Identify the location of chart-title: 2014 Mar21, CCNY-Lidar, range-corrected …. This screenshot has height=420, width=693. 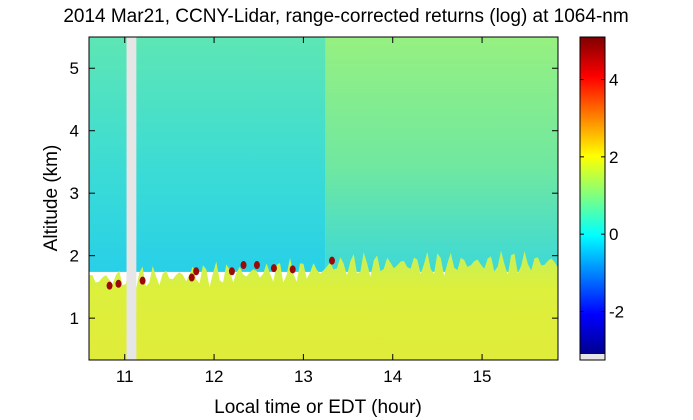
(345, 16).